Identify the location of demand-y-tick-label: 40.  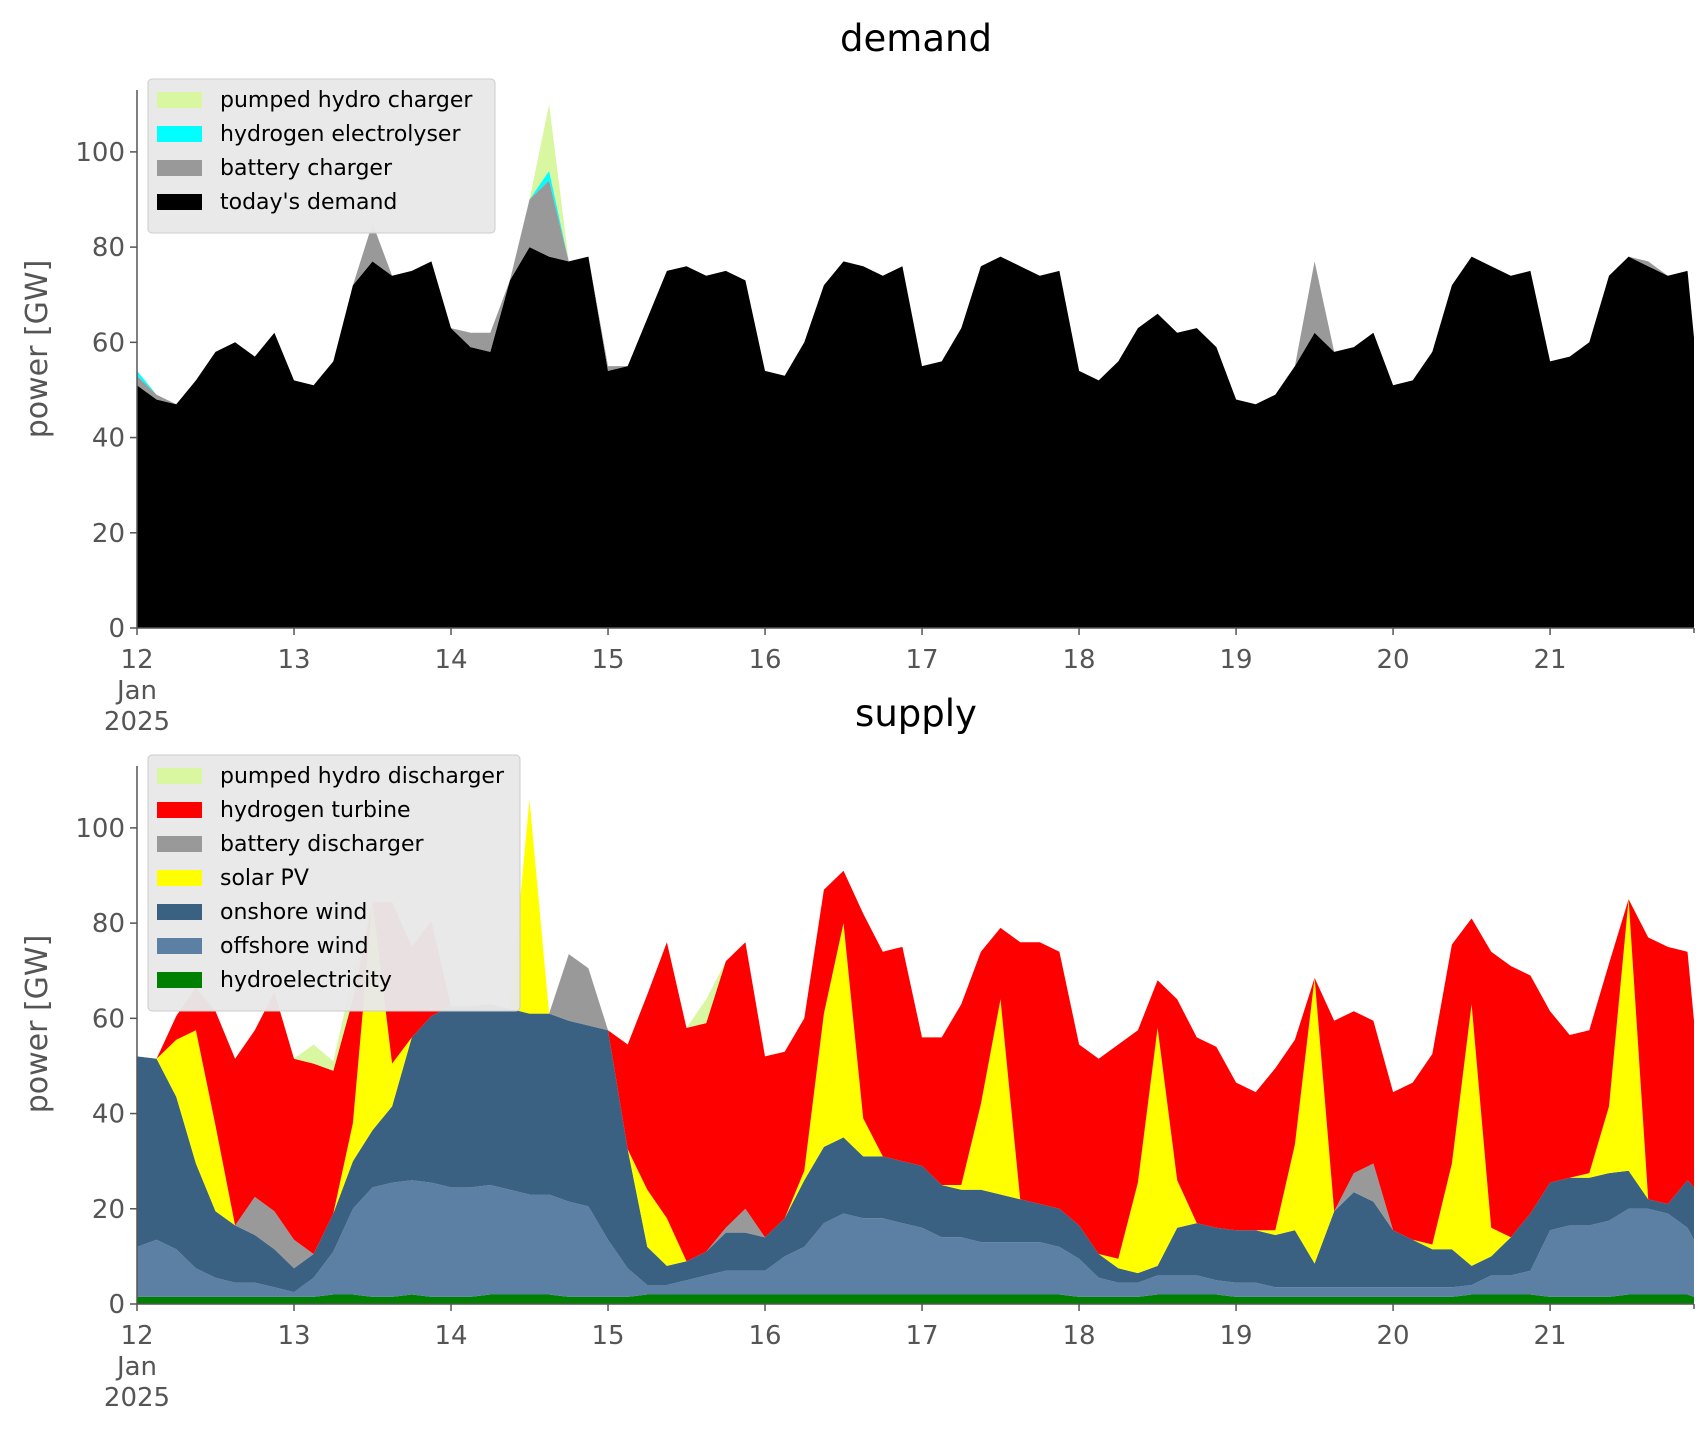
(108, 439).